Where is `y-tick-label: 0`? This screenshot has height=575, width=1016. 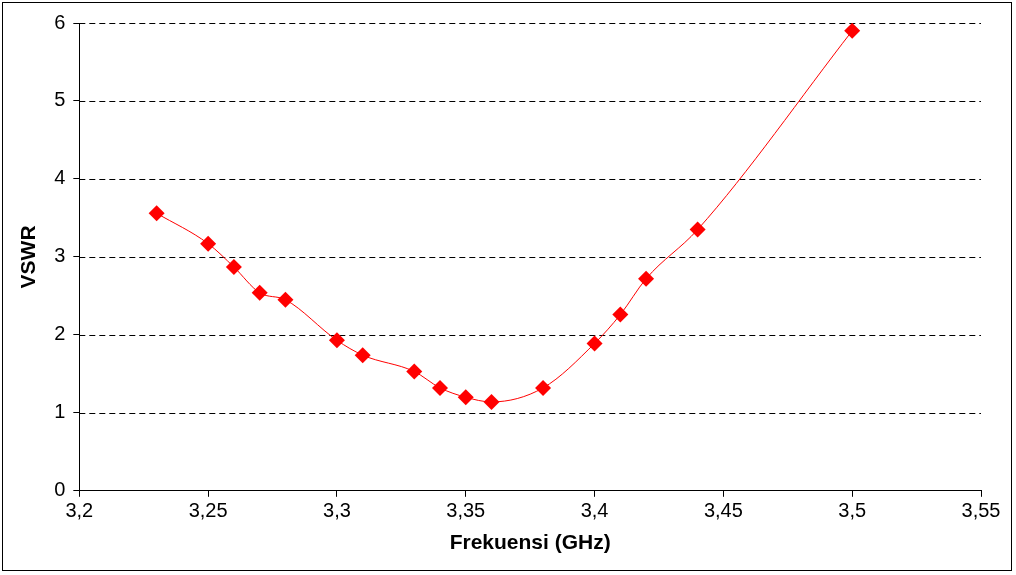 y-tick-label: 0 is located at coordinates (60, 489).